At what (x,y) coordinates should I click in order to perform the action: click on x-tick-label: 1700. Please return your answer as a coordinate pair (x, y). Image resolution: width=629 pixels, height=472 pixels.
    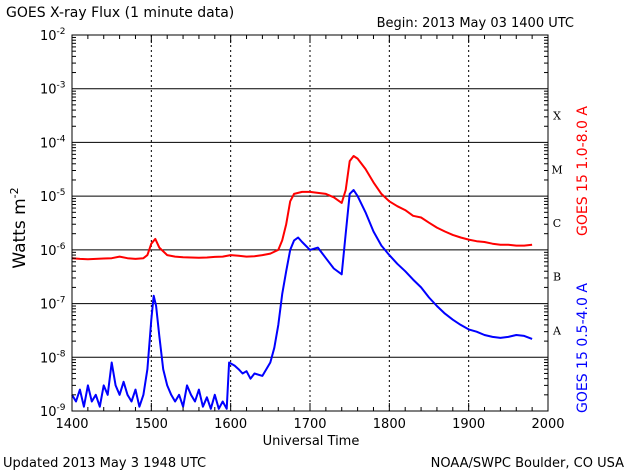
    Looking at the image, I should click on (309, 424).